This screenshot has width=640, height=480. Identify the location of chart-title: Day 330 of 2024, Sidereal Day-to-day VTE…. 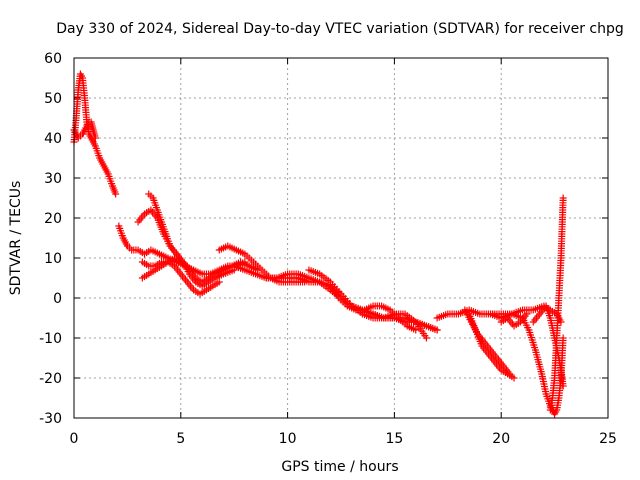
(340, 29).